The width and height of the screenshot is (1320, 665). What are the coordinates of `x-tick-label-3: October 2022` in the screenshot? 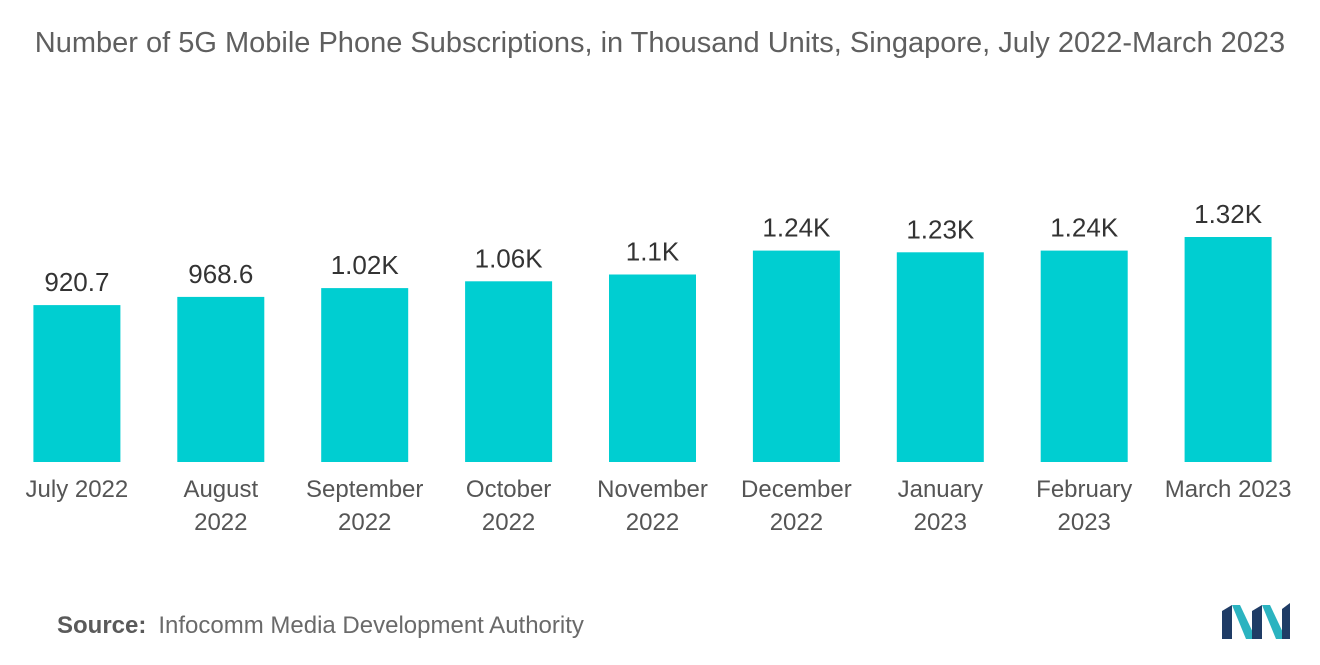 It's located at (508, 506).